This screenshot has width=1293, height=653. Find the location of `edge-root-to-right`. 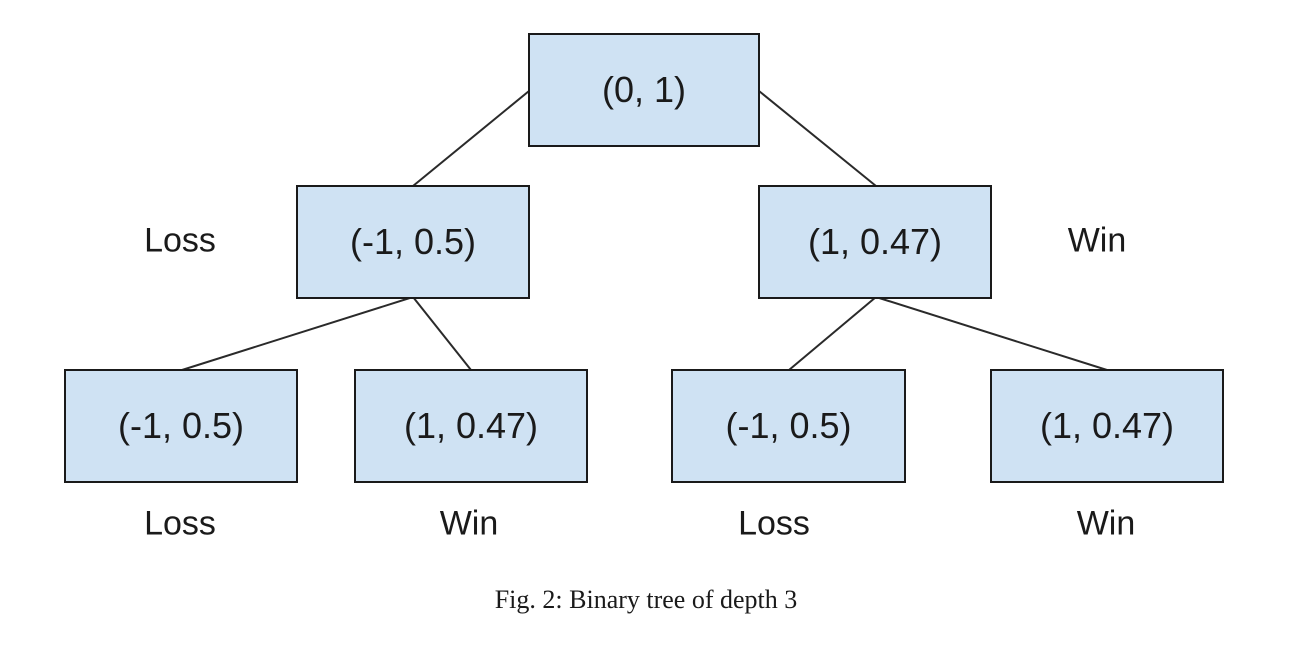

edge-root-to-right is located at coordinates (817, 138).